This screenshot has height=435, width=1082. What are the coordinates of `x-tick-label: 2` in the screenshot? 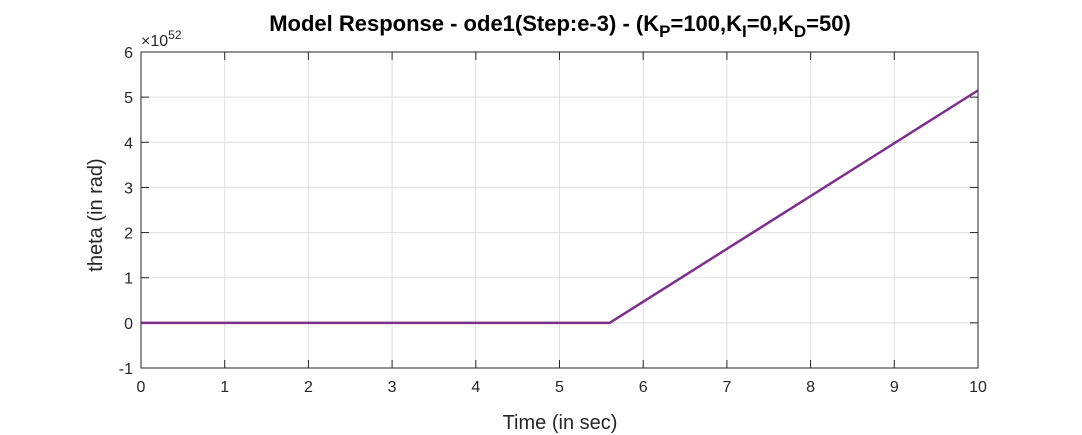 It's located at (308, 387).